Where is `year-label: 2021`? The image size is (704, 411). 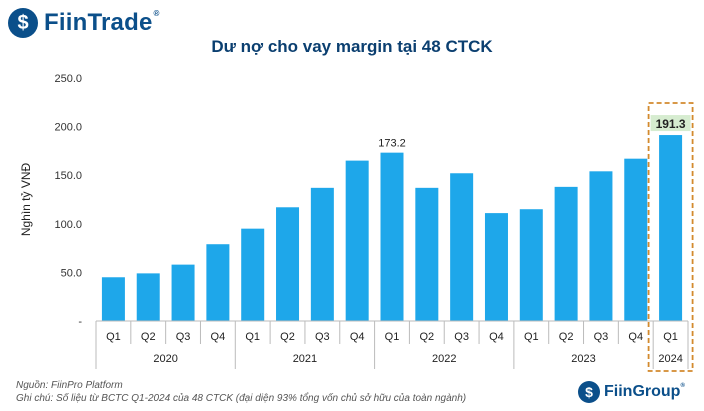
year-label: 2021 is located at coordinates (305, 359).